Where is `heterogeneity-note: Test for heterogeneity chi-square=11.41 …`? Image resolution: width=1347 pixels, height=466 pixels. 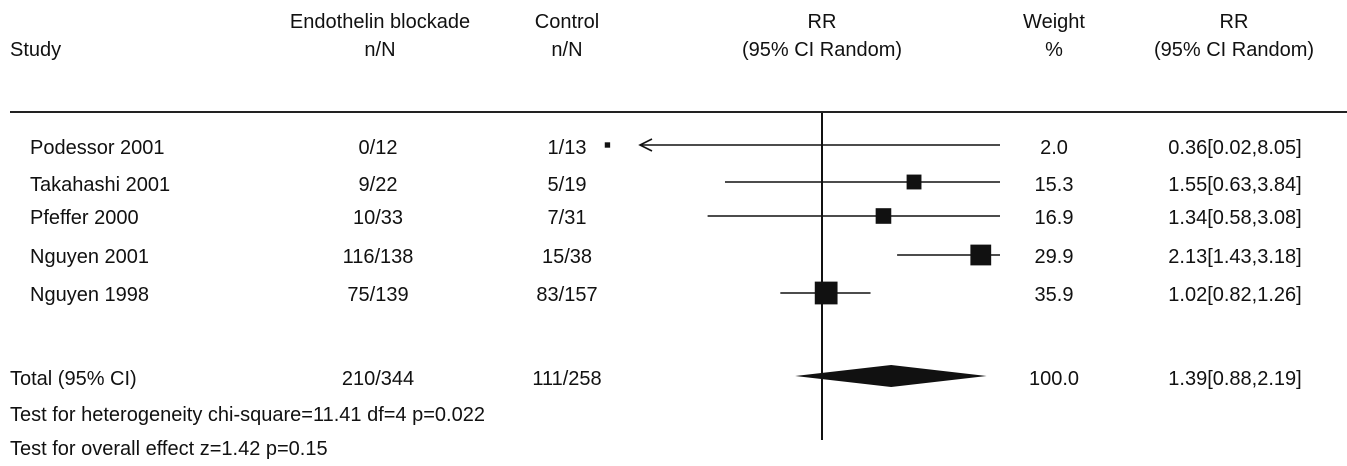
heterogeneity-note: Test for heterogeneity chi-square=11.41 … is located at coordinates (247, 415).